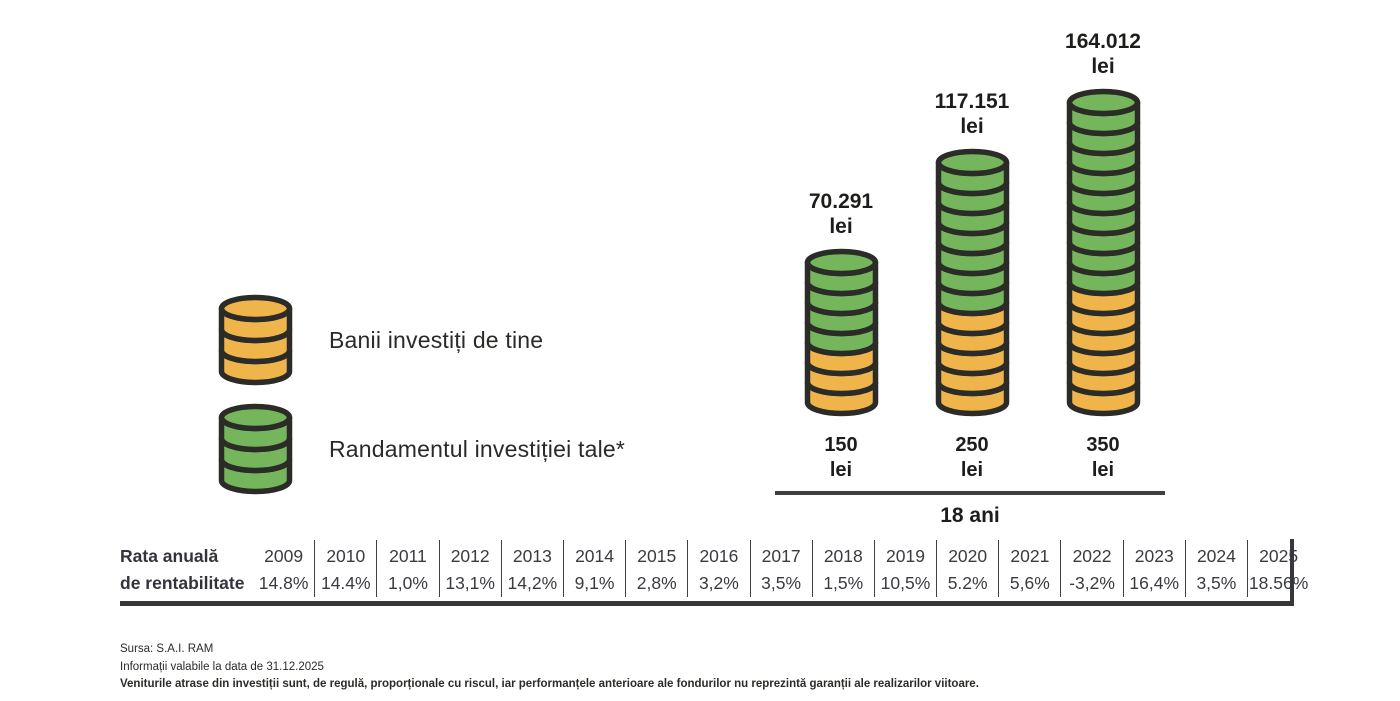 Image resolution: width=1400 pixels, height=701 pixels. What do you see at coordinates (1291, 572) in the screenshot?
I see `table-right-border` at bounding box center [1291, 572].